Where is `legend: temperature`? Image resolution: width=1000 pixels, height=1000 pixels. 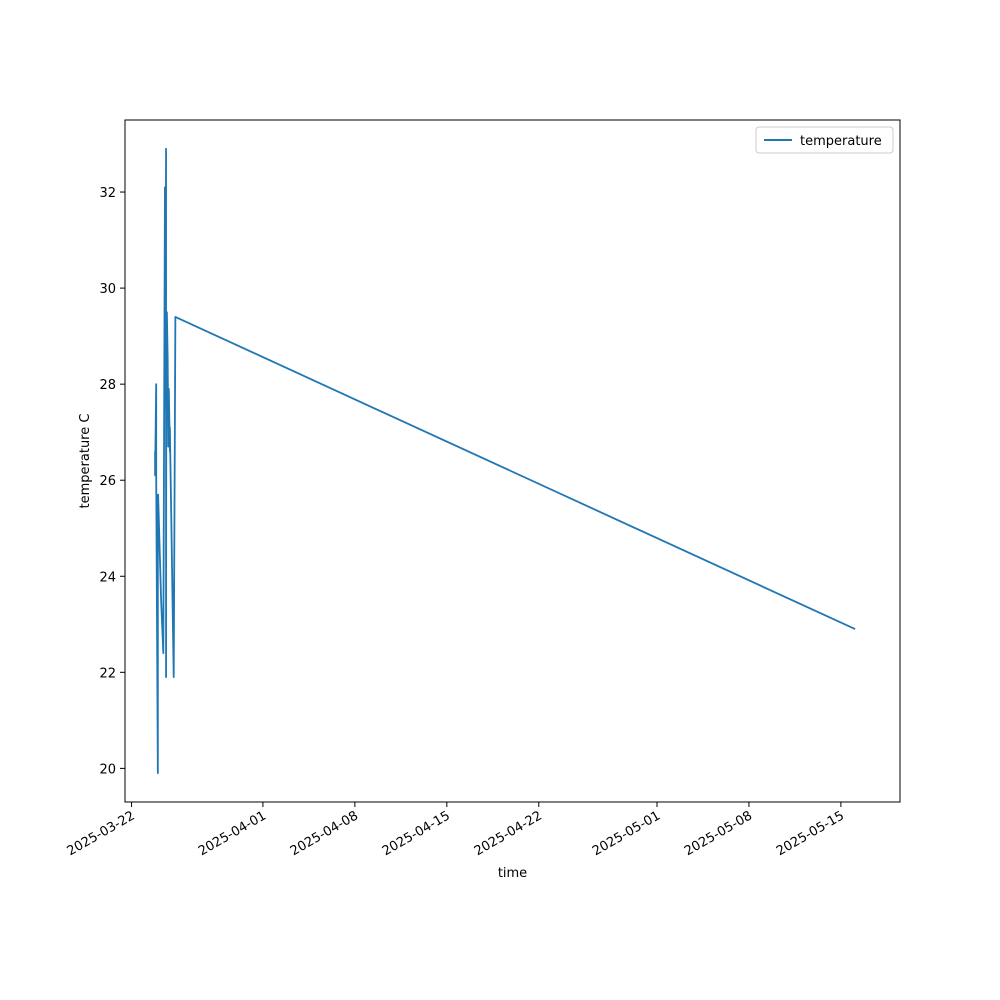 legend: temperature is located at coordinates (824, 140).